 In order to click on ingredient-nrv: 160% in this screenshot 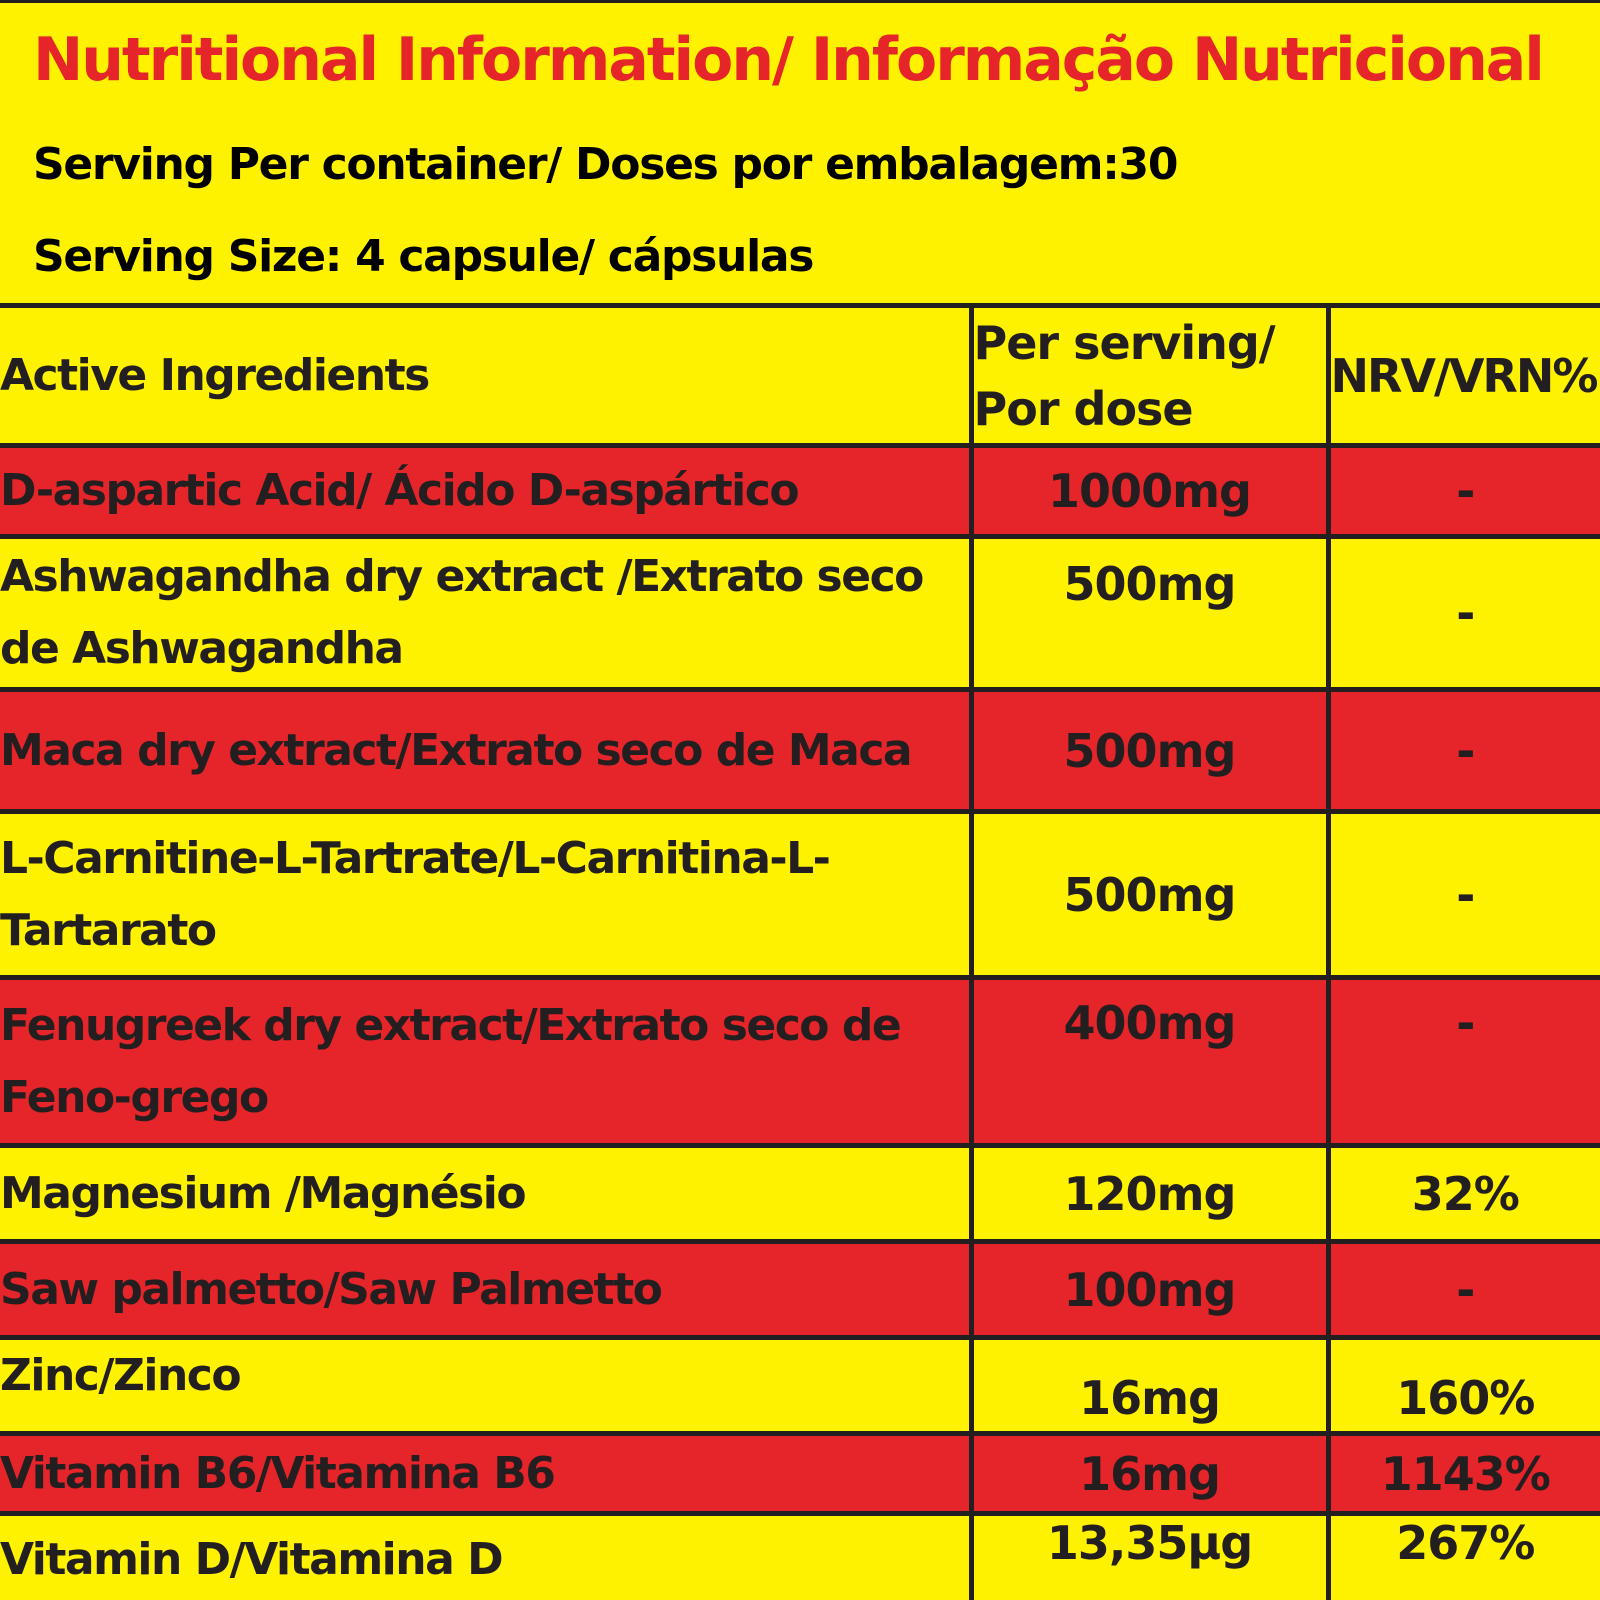, I will do `click(1462, 1385)`.